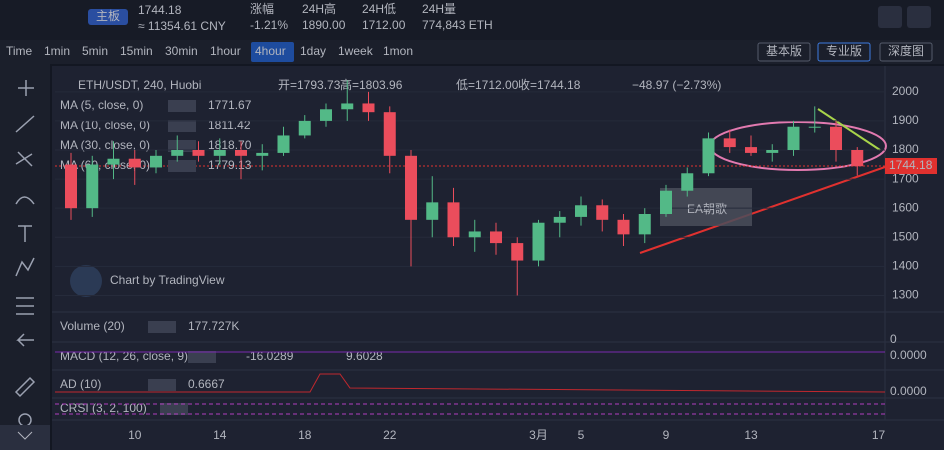  What do you see at coordinates (379, 9) in the screenshot?
I see `stat-label: 24H低` at bounding box center [379, 9].